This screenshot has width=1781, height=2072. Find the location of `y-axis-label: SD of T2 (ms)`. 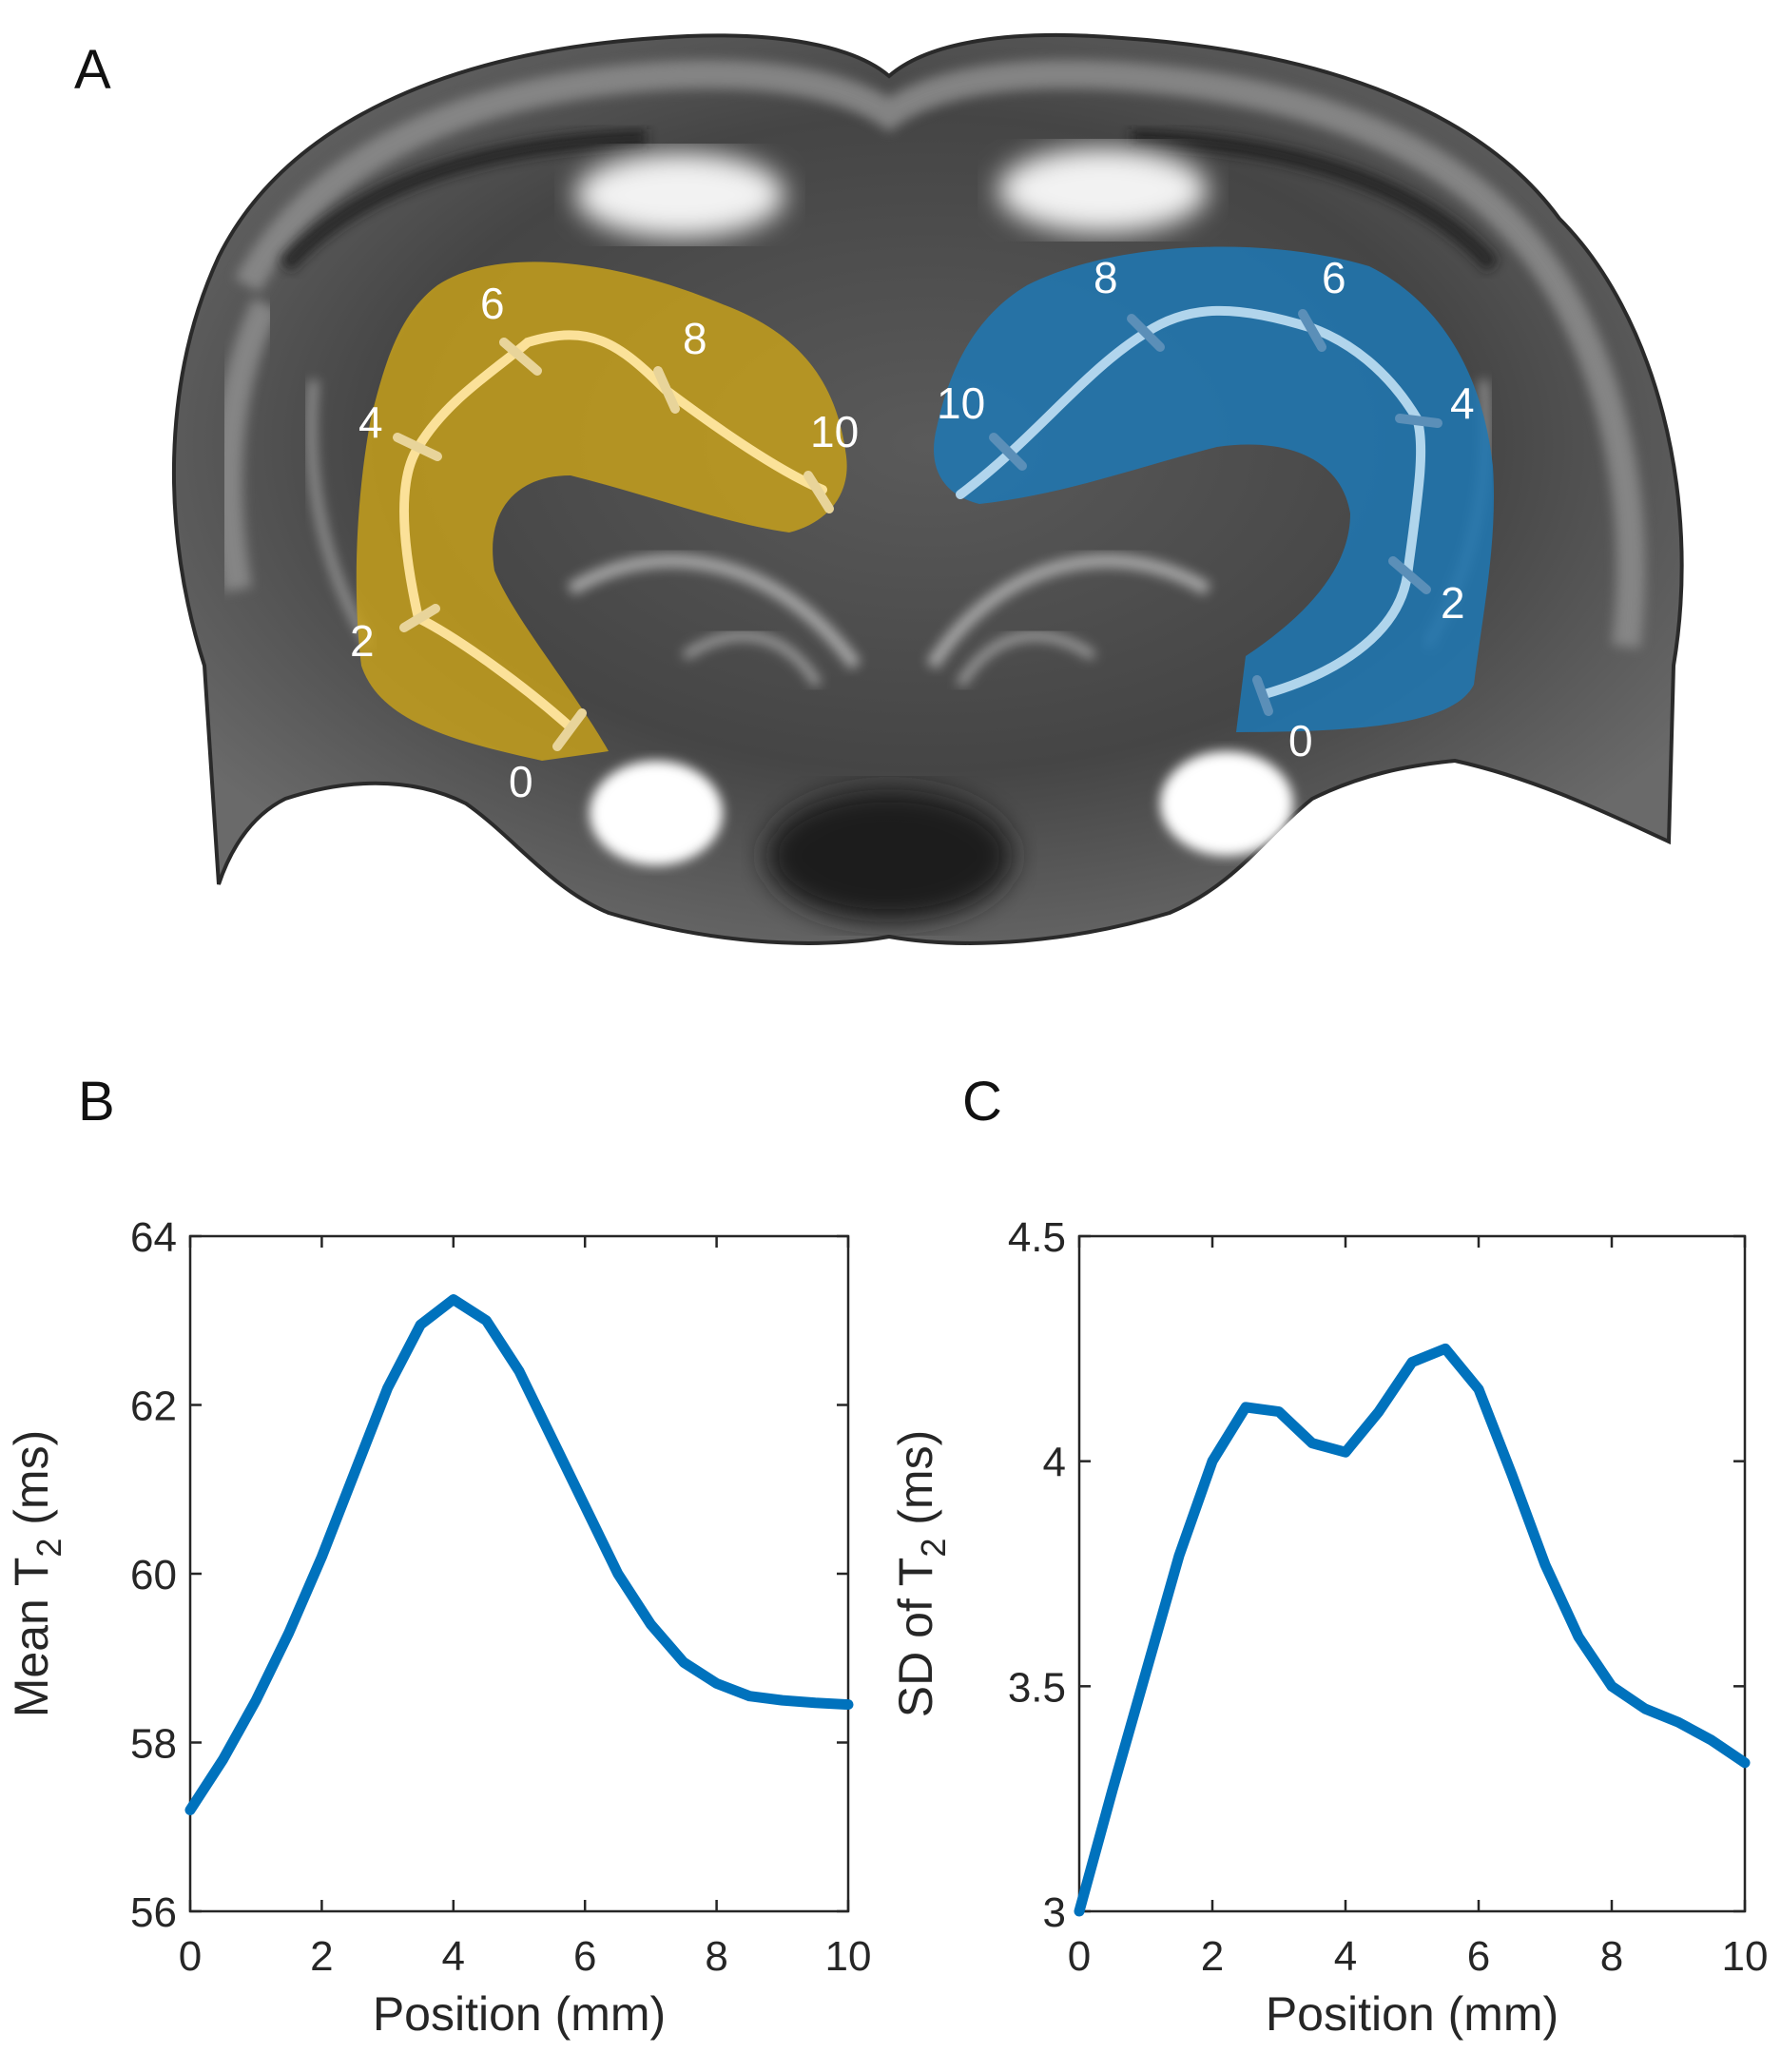

y-axis-label: SD of T2 (ms) is located at coordinates (921, 1573).